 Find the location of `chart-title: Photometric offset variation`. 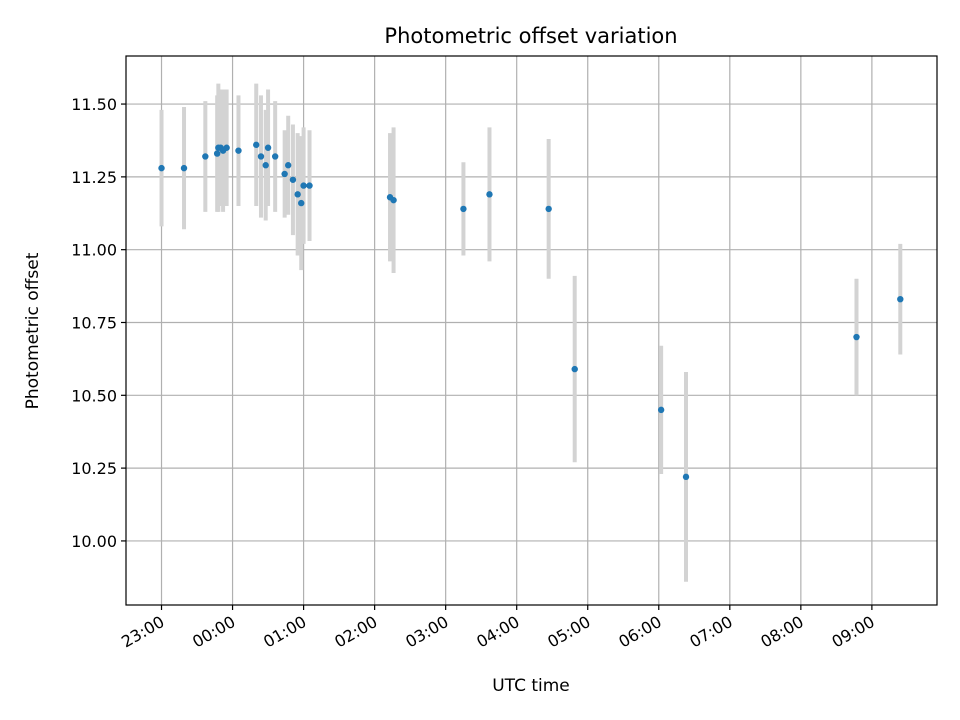

chart-title: Photometric offset variation is located at coordinates (530, 36).